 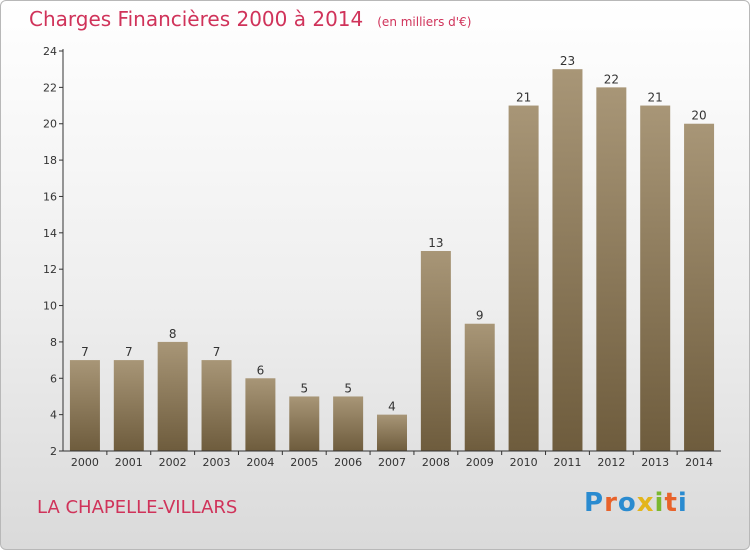 I want to click on data-label-2006: 5, so click(x=348, y=388).